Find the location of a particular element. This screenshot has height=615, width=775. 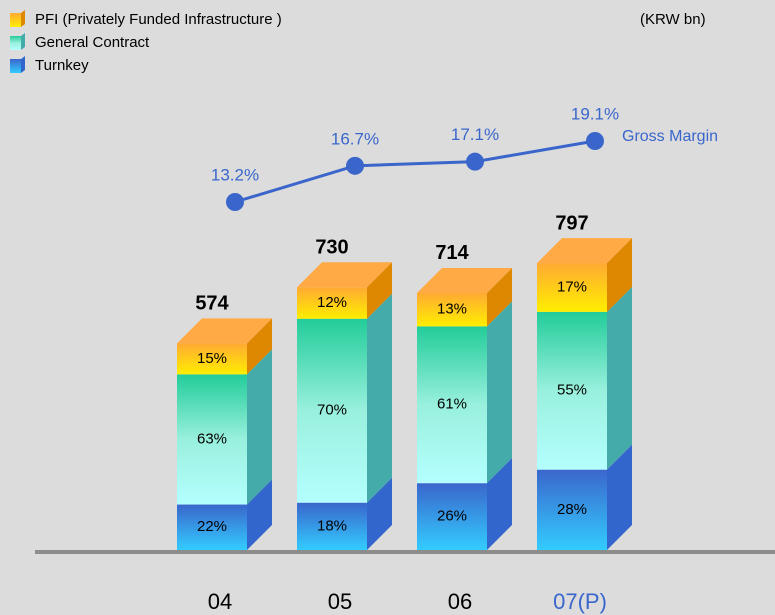

line-value-label: 13.2% is located at coordinates (235, 174).